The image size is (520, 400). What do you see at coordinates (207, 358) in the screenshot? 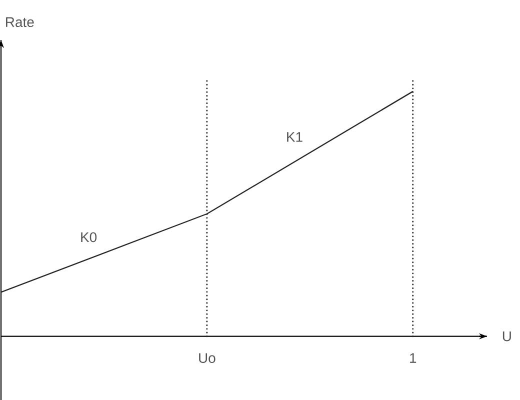
I see `x-tick-label: Uo` at bounding box center [207, 358].